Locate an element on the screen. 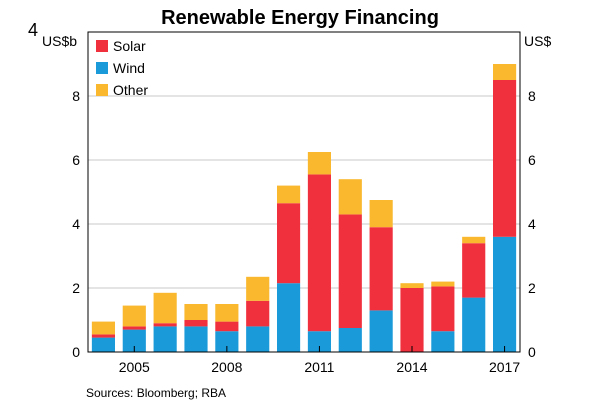 This screenshot has height=406, width=600. bar-other-2005 is located at coordinates (134, 316).